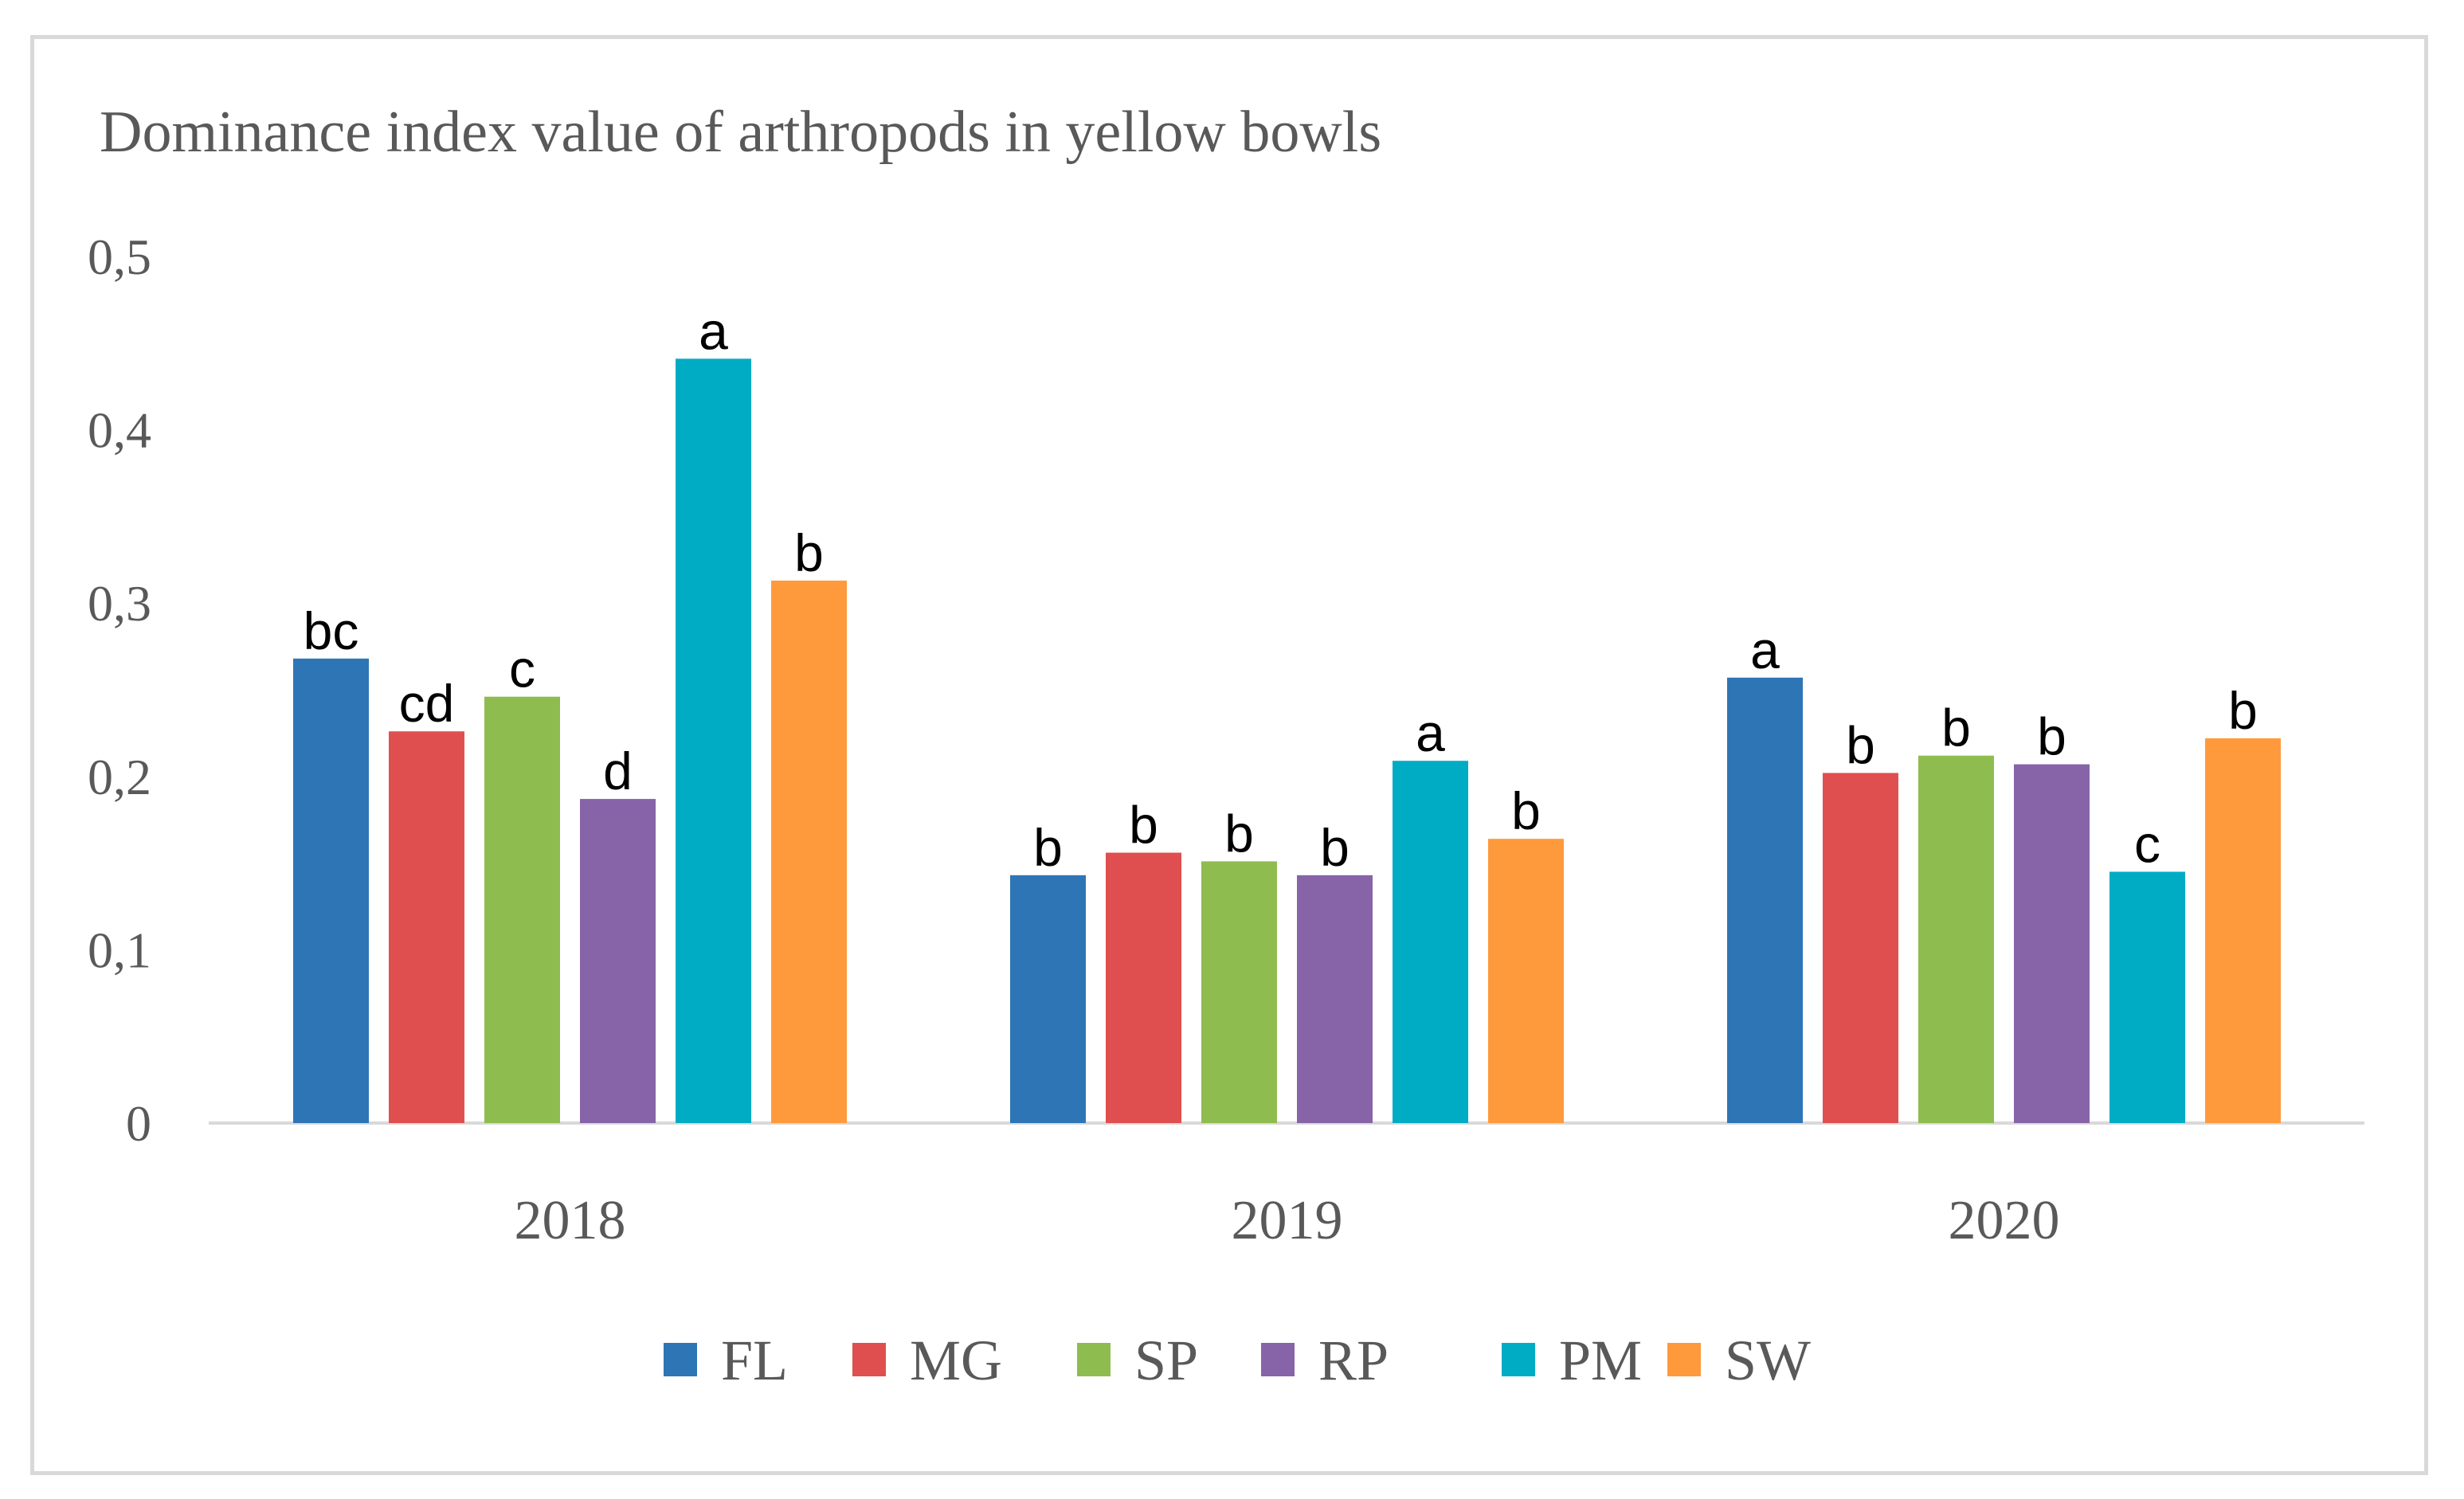 Image resolution: width=2464 pixels, height=1499 pixels. What do you see at coordinates (956, 1360) in the screenshot?
I see `legend-label-mg: MG` at bounding box center [956, 1360].